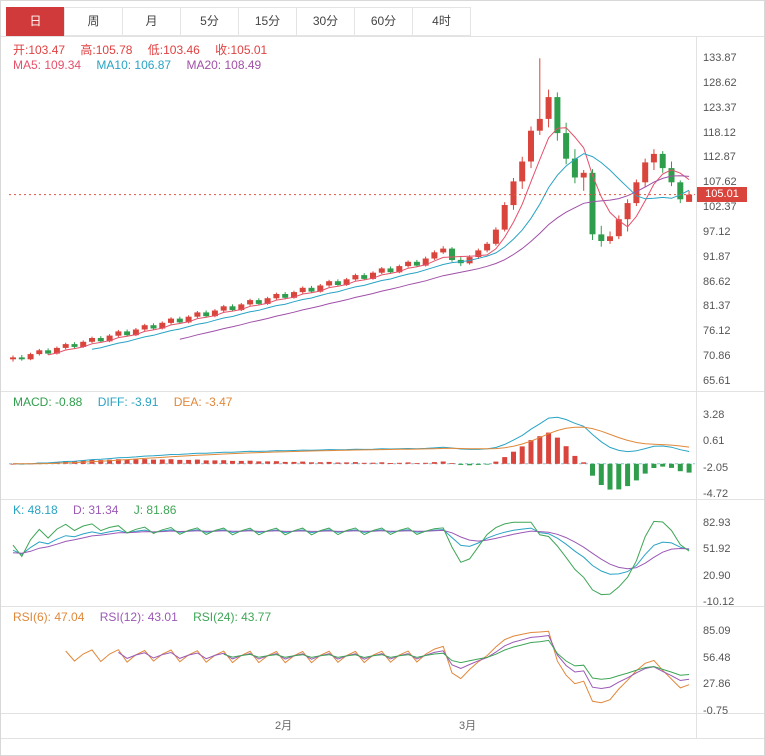 The width and height of the screenshot is (765, 756). I want to click on x-axis-month-label: 3月, so click(468, 726).